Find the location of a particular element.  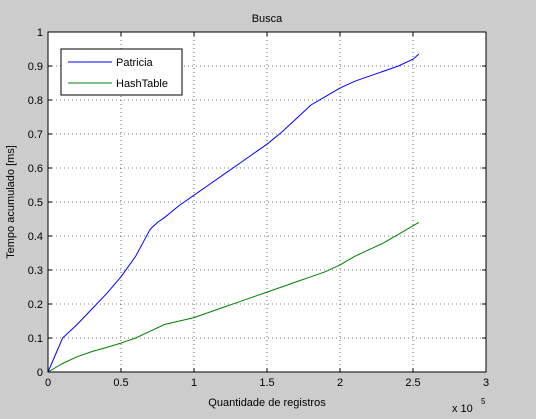

y-tick-label: 0.9 is located at coordinates (35, 67).